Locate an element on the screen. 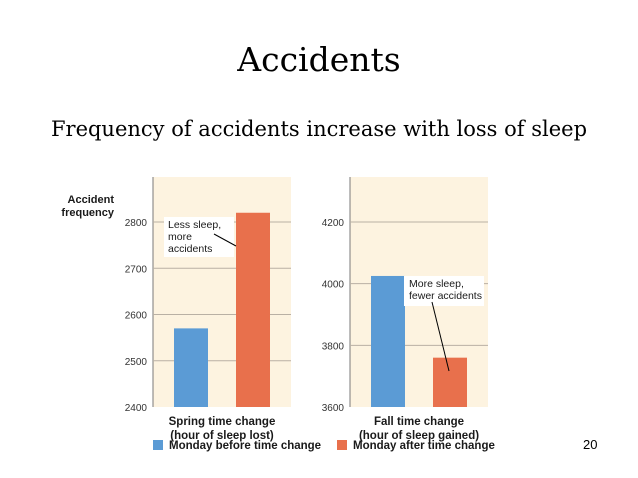 The image size is (638, 478). chart-2-y-tick-label: 4200 is located at coordinates (333, 223).